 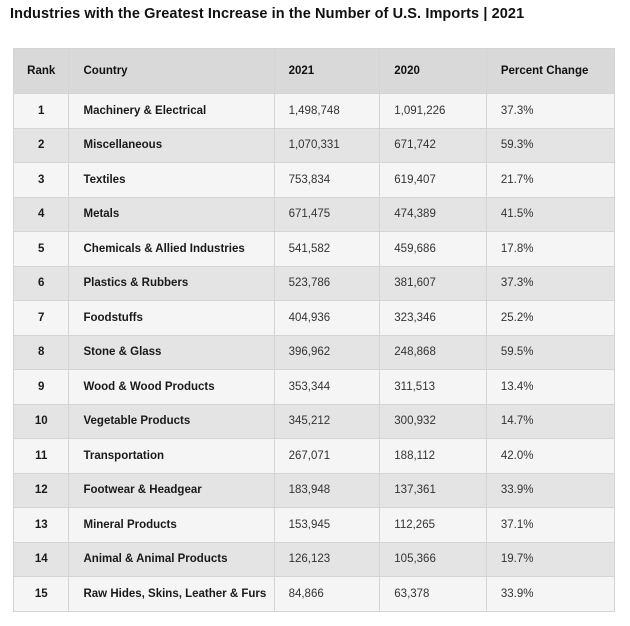 I want to click on cell-country: Mineral Products, so click(x=171, y=525).